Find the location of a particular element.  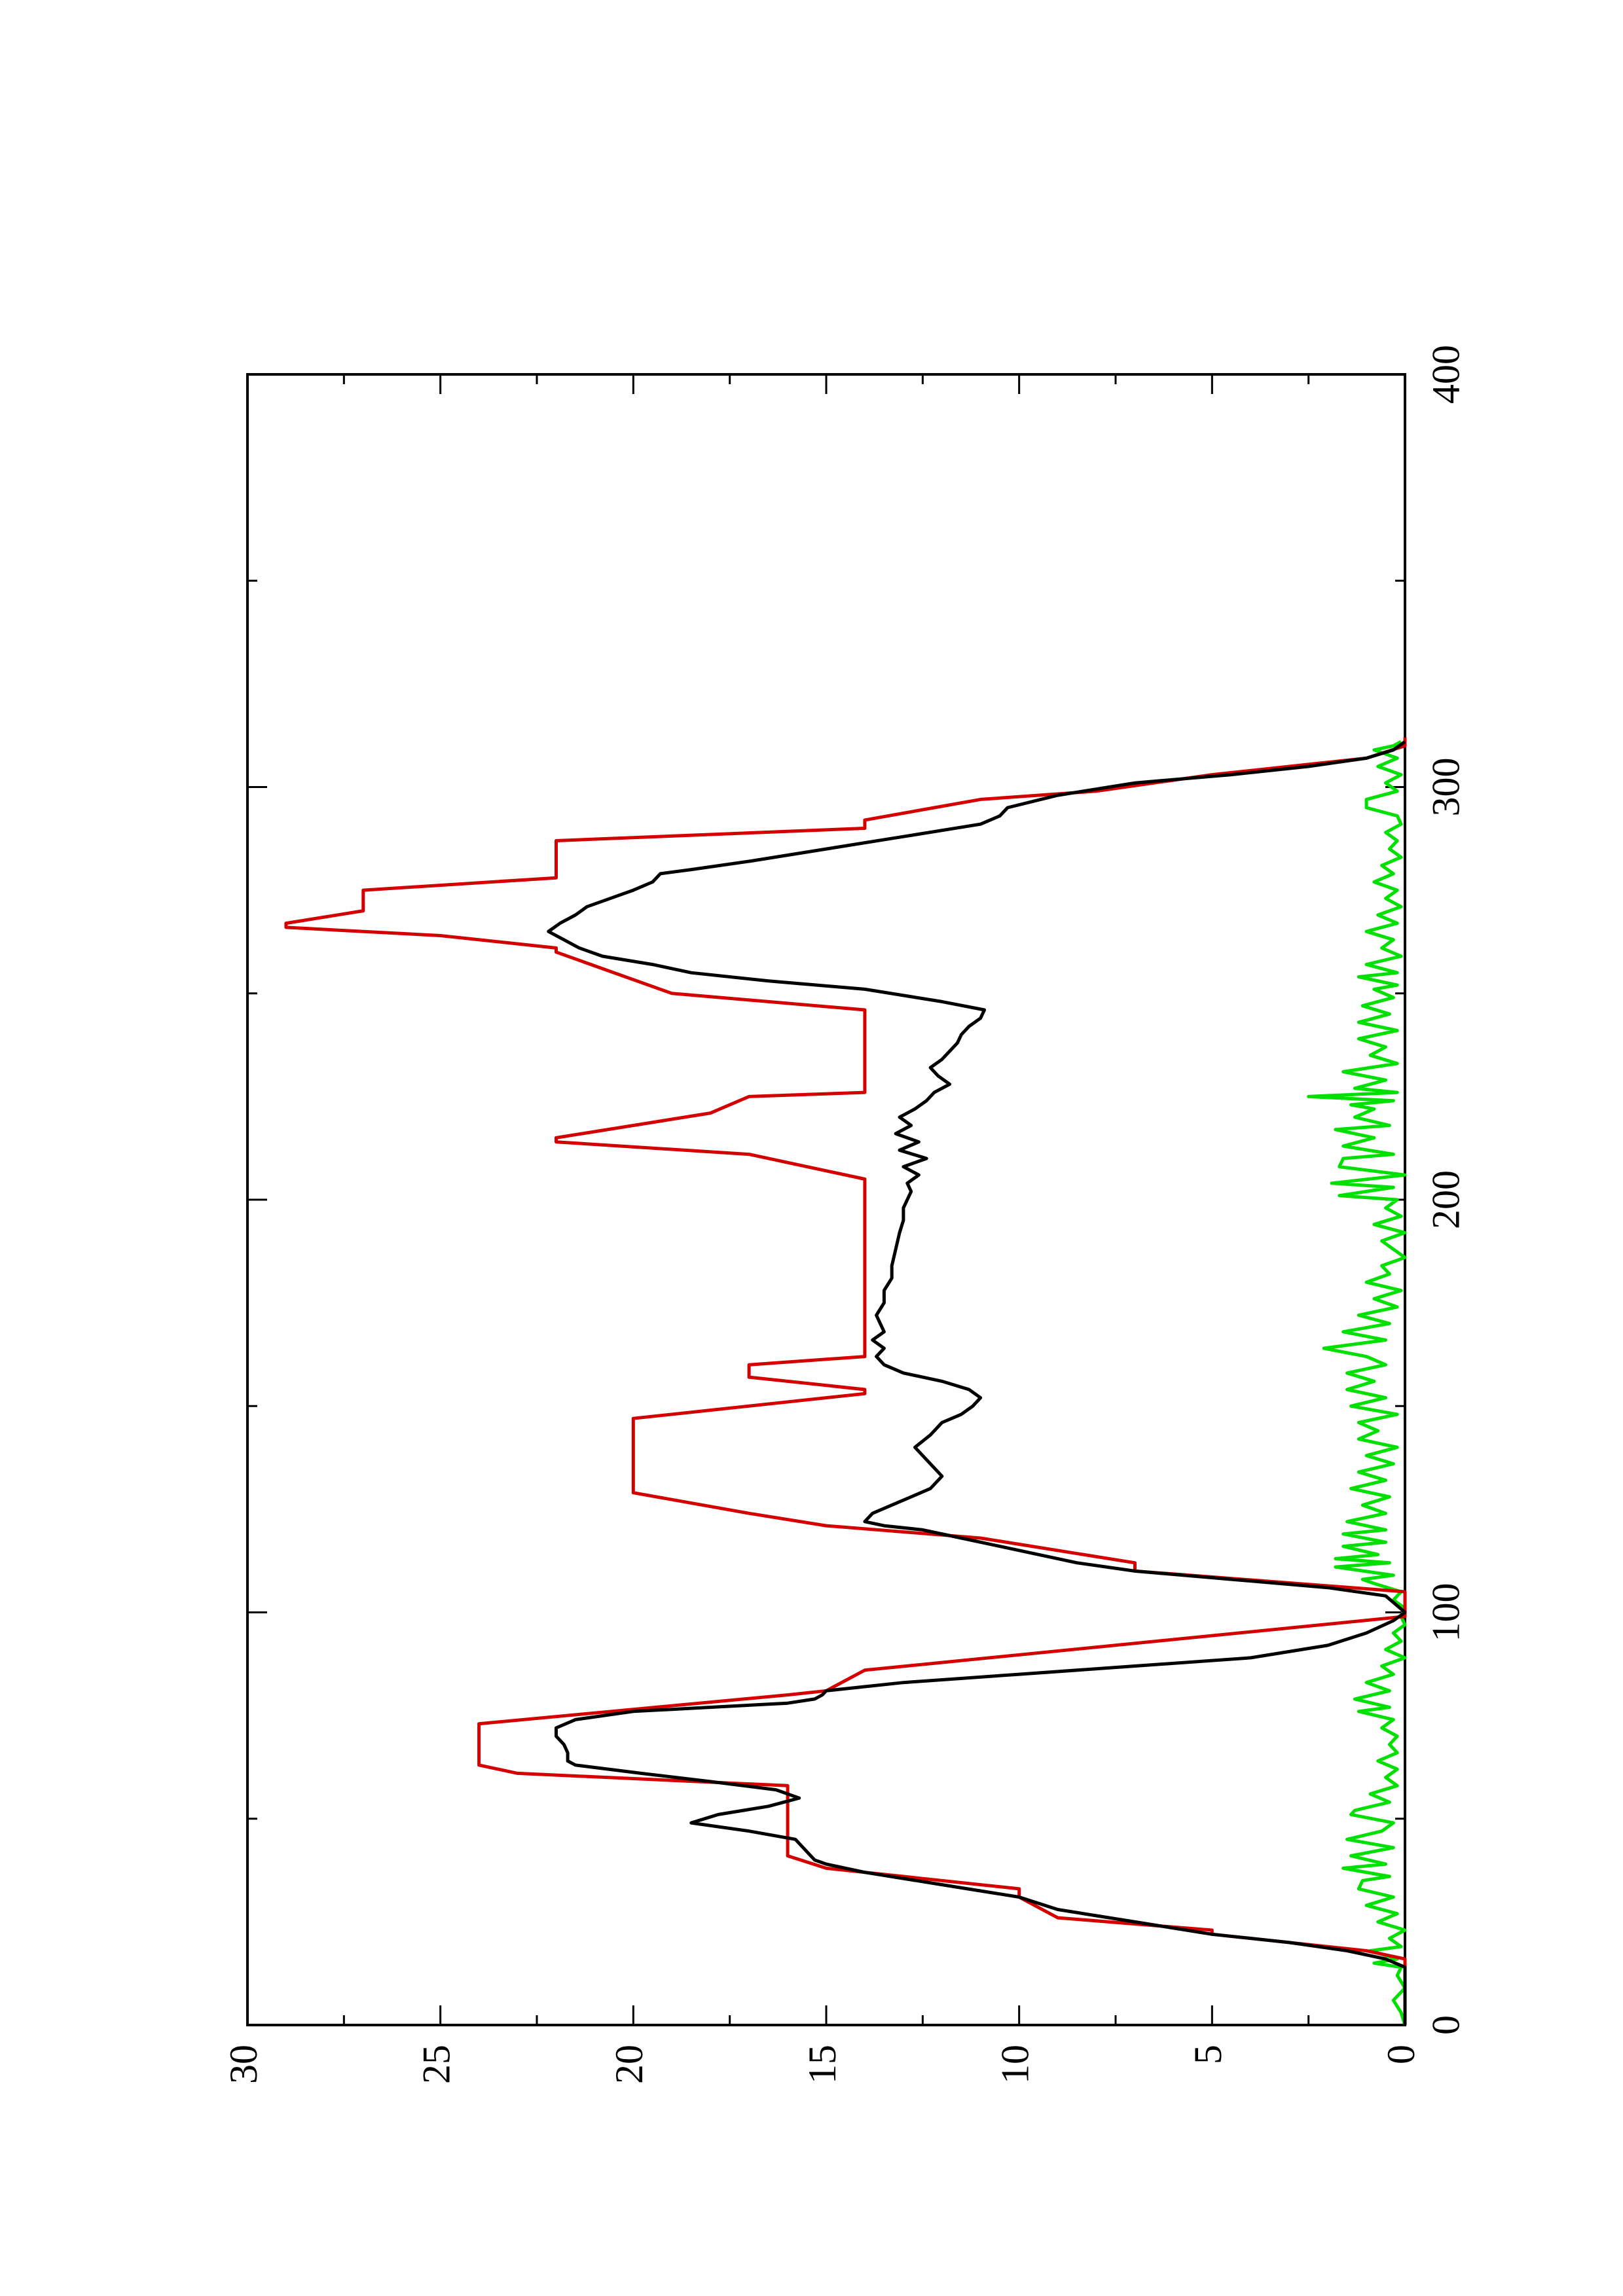

y-tick-label: 15 is located at coordinates (822, 2064).